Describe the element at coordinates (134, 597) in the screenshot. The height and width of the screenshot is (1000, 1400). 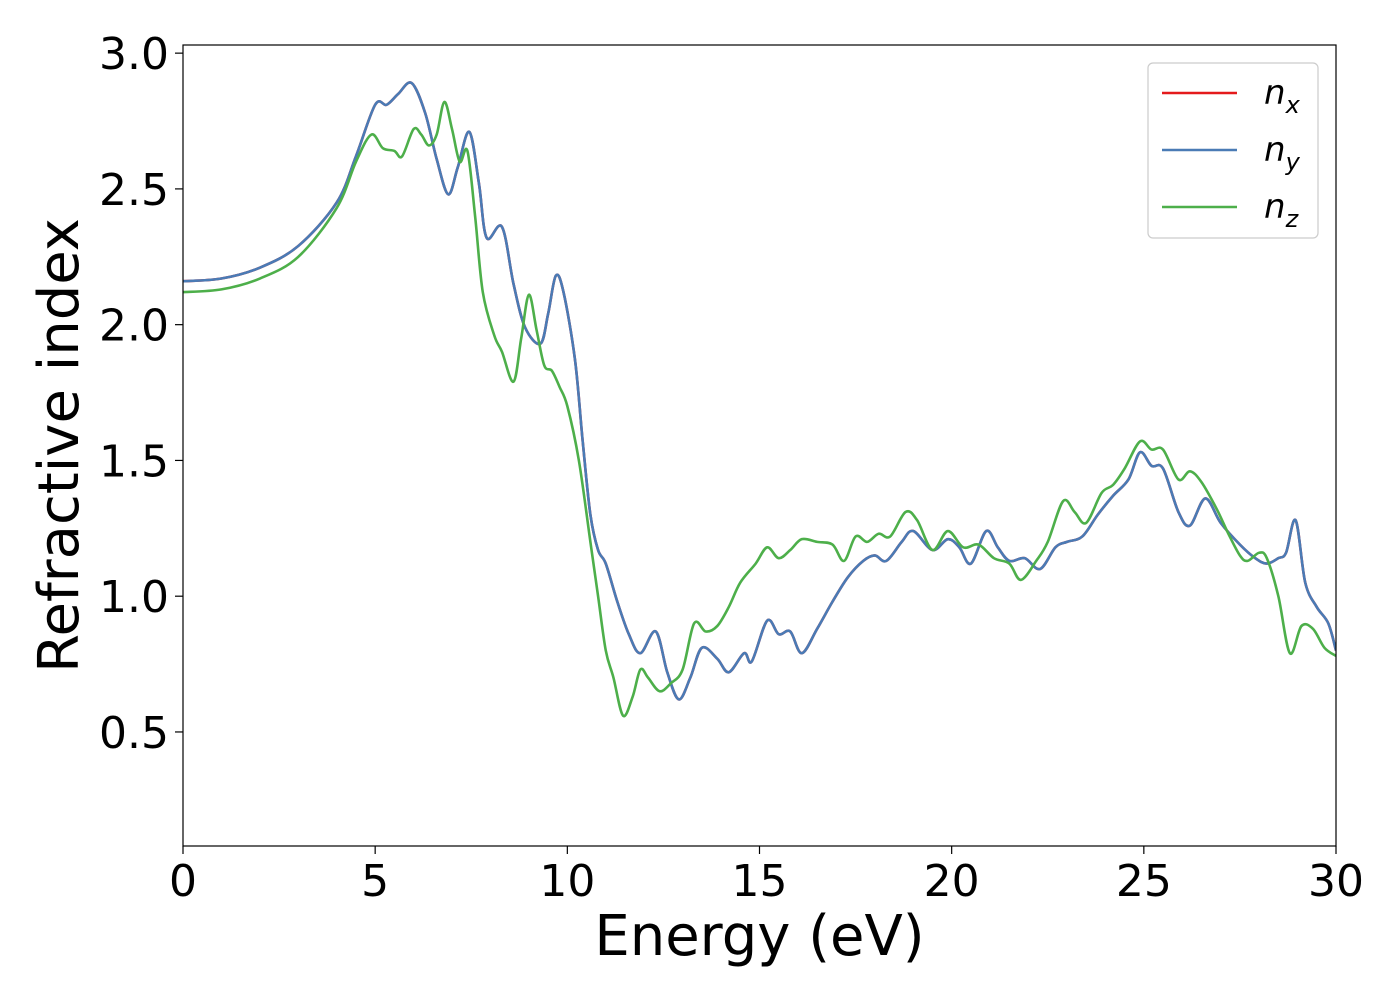
I see `y-tick-label: 1.0` at that location.